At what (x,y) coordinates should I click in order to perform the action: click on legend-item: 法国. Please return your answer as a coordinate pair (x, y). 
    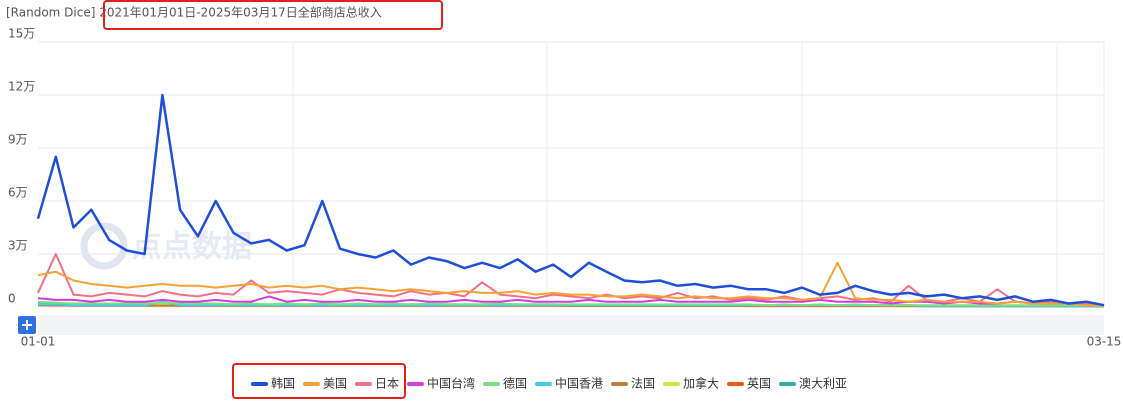
    Looking at the image, I should click on (633, 384).